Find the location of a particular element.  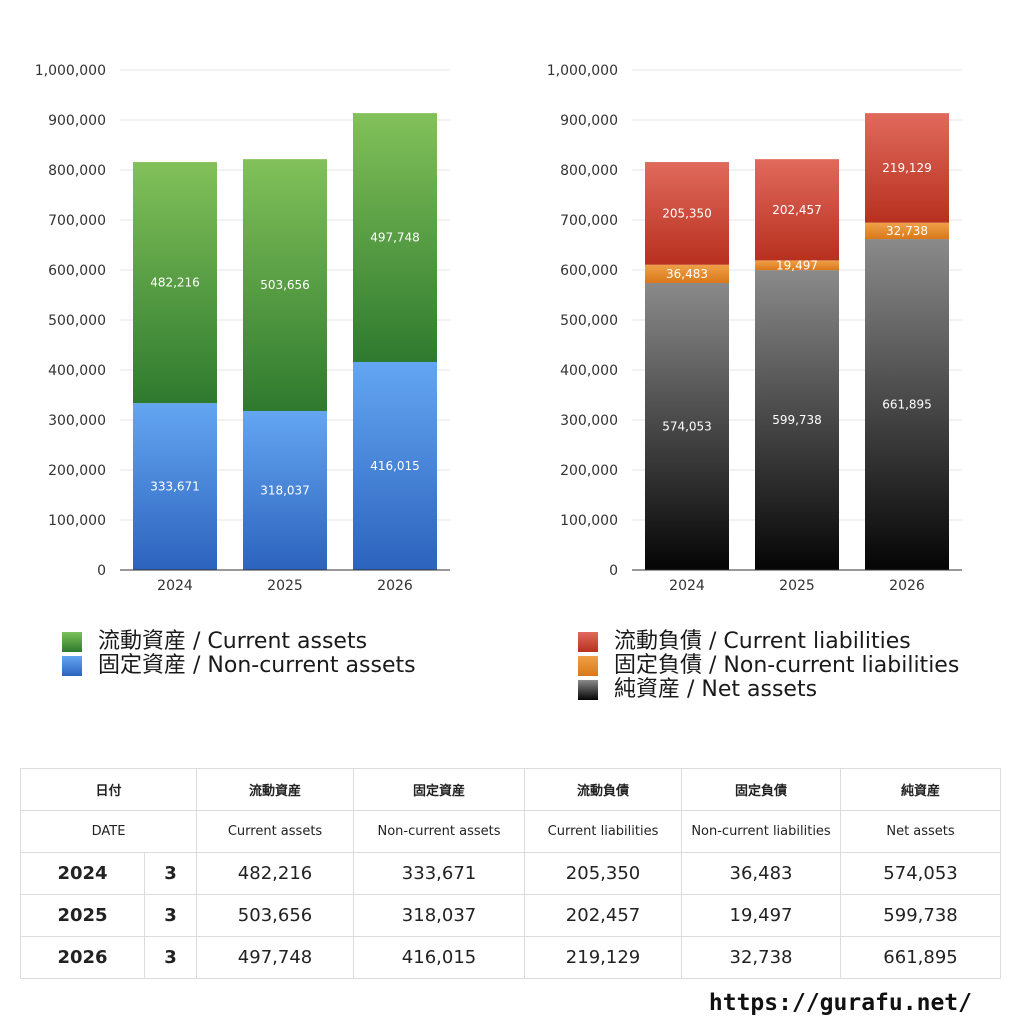

source-url: https://gurafu.net/ is located at coordinates (840, 1003).